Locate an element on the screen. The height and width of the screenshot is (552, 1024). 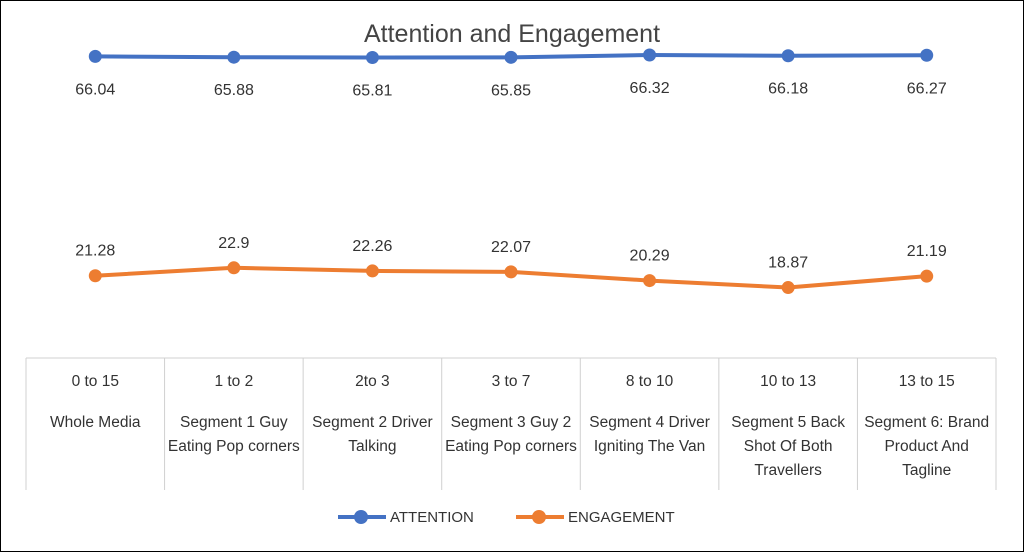
category-name-label: Segment 4 Driver Igniting The Van is located at coordinates (649, 434).